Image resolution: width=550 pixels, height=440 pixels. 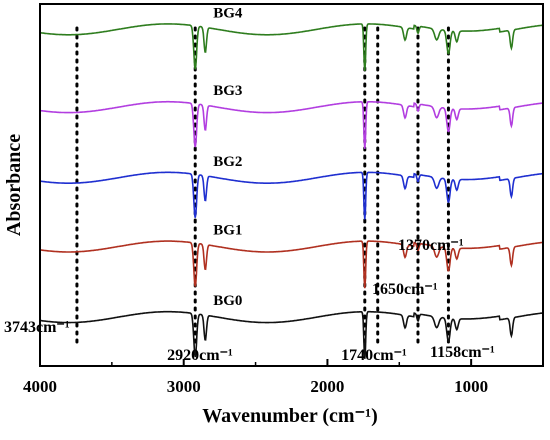 I want to click on annotation-1158: 1158cm⁻¹, so click(x=462, y=352).